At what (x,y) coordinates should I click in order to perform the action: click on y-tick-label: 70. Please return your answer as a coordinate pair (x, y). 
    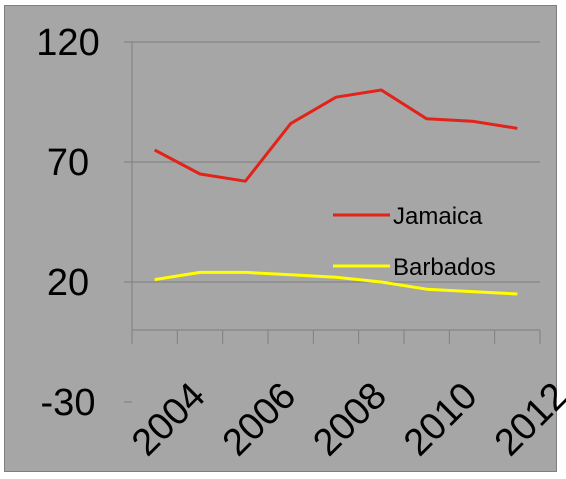
    Looking at the image, I should click on (68, 163).